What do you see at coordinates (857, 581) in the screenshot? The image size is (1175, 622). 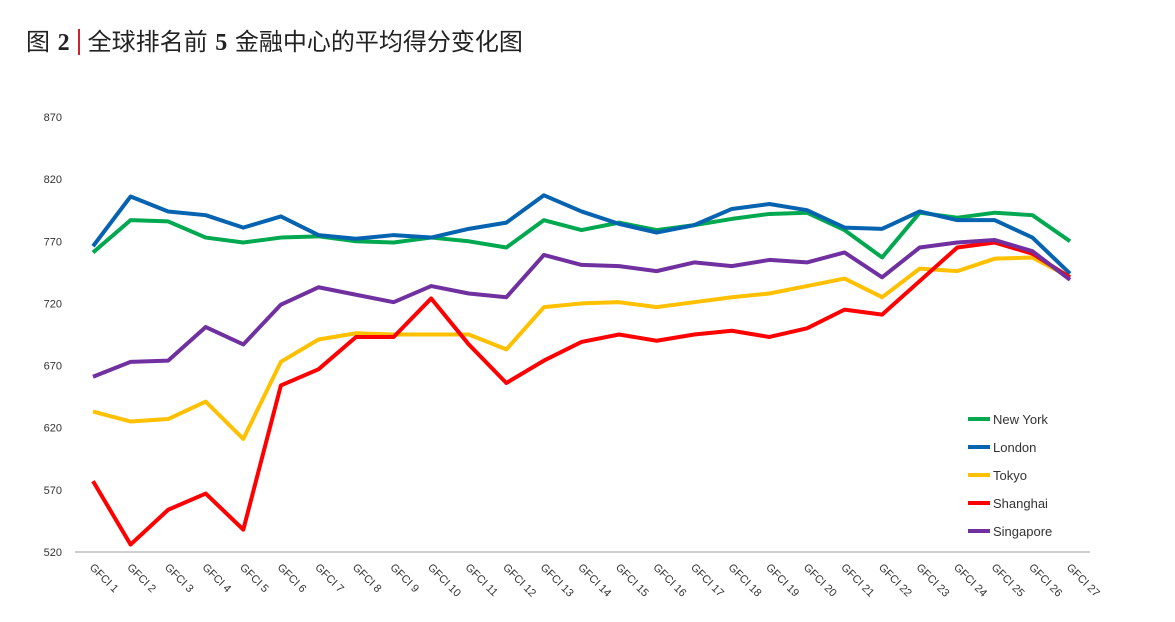 I see `x-tick-label: GFCI 21` at bounding box center [857, 581].